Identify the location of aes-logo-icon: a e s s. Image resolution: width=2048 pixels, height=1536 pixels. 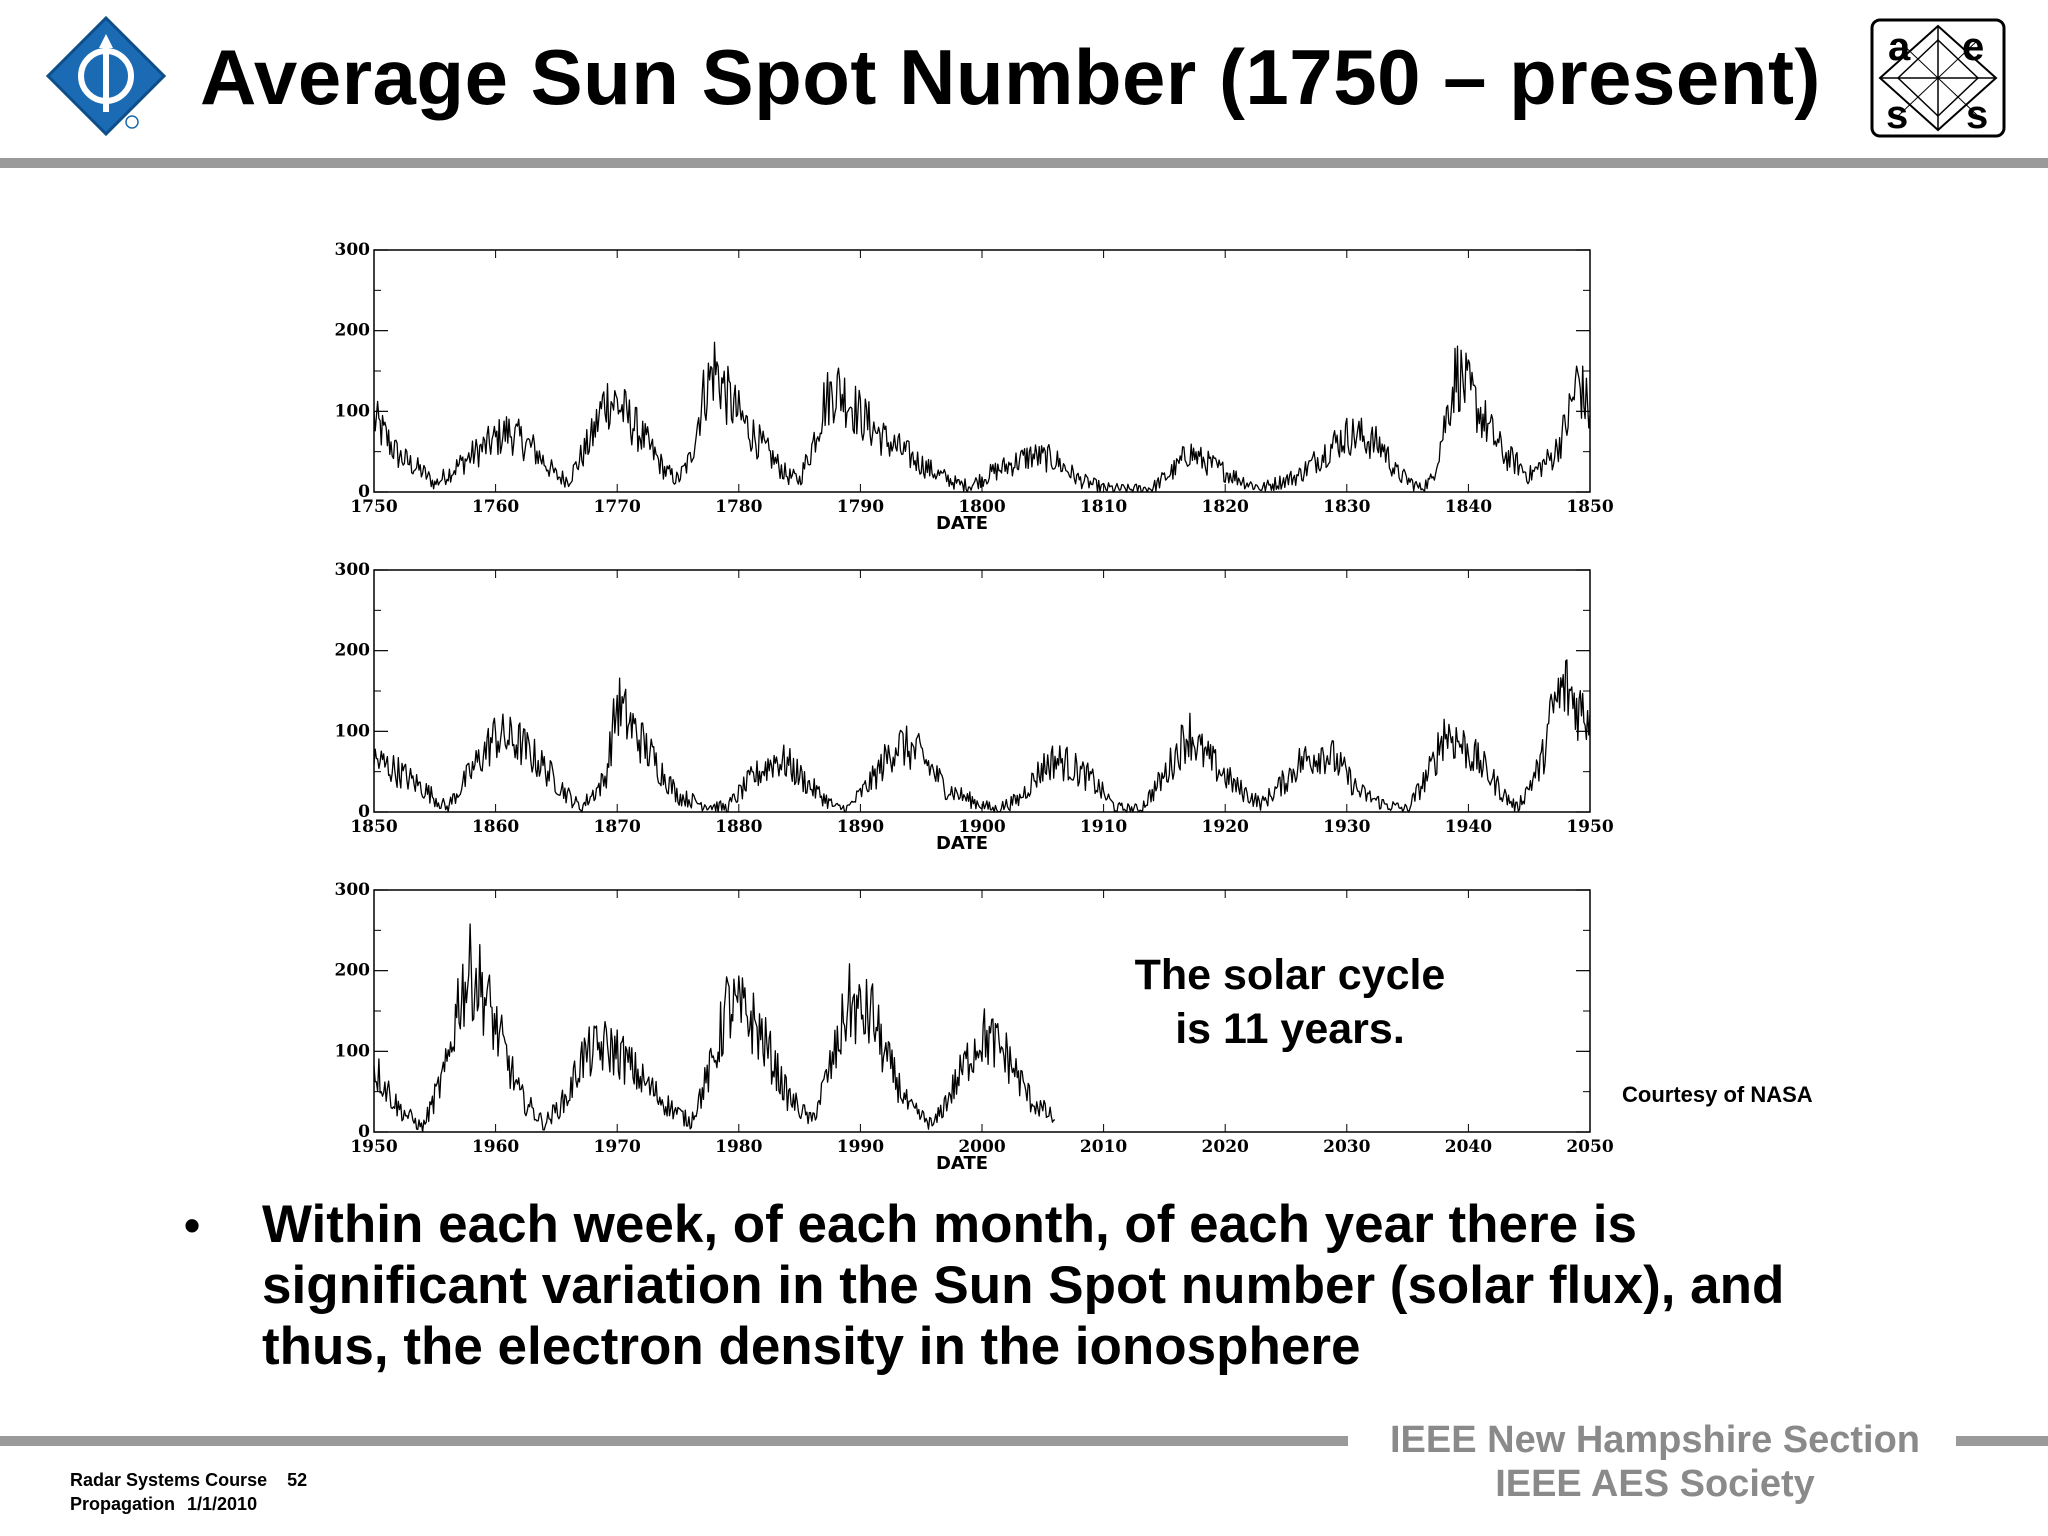
(1938, 78).